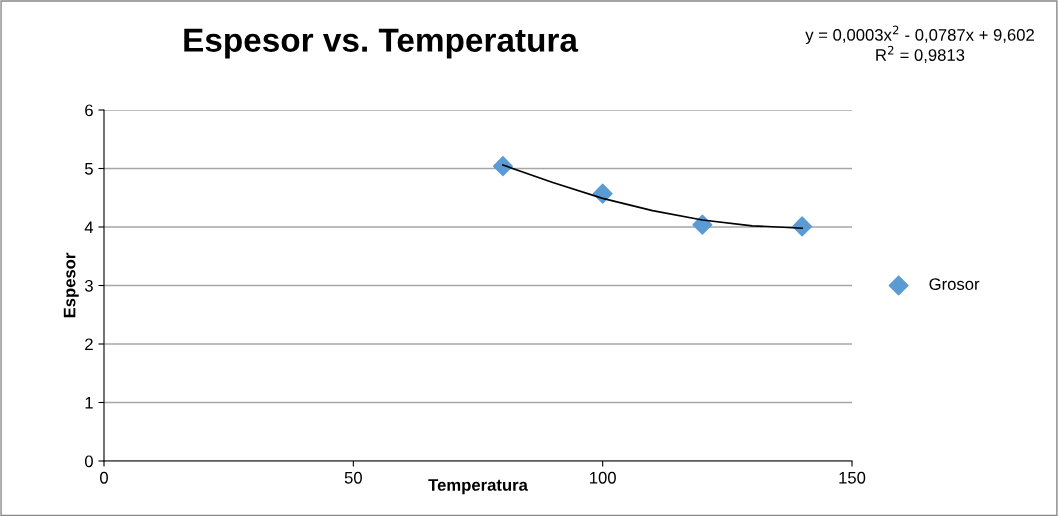 Image resolution: width=1059 pixels, height=516 pixels. Describe the element at coordinates (919, 44) in the screenshot. I see `text: y = 0,0003x$^{2}$ - 0,0787x + 9,602 R$^{2}$ = 0,9813` at that location.